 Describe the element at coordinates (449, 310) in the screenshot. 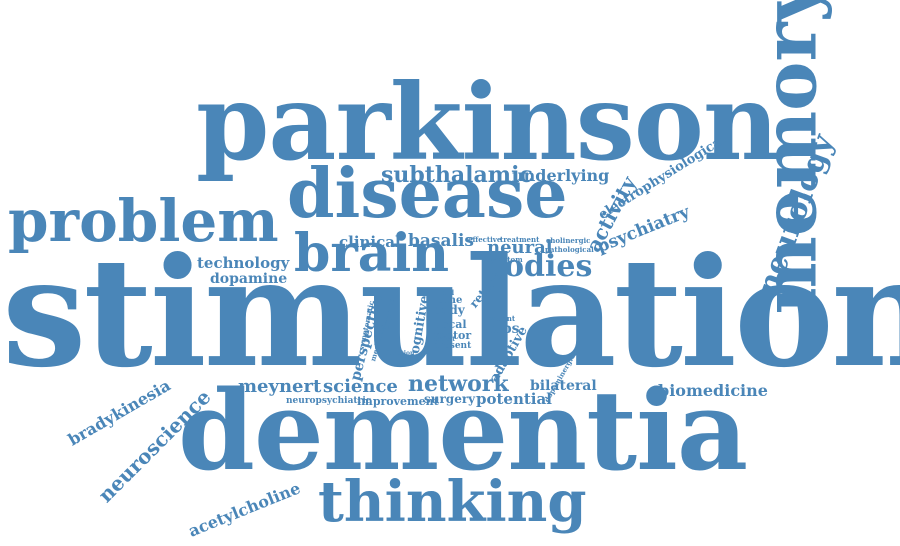

I see `word-body: body` at that location.